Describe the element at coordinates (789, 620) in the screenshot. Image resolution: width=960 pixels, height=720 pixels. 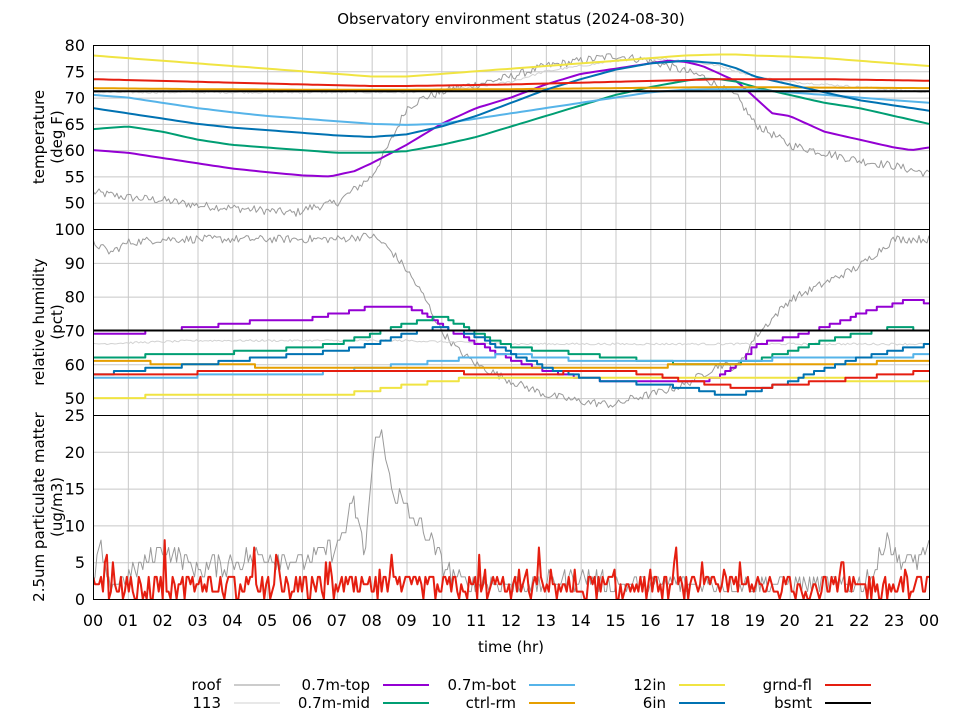
I see `x-tick-label: 20` at that location.